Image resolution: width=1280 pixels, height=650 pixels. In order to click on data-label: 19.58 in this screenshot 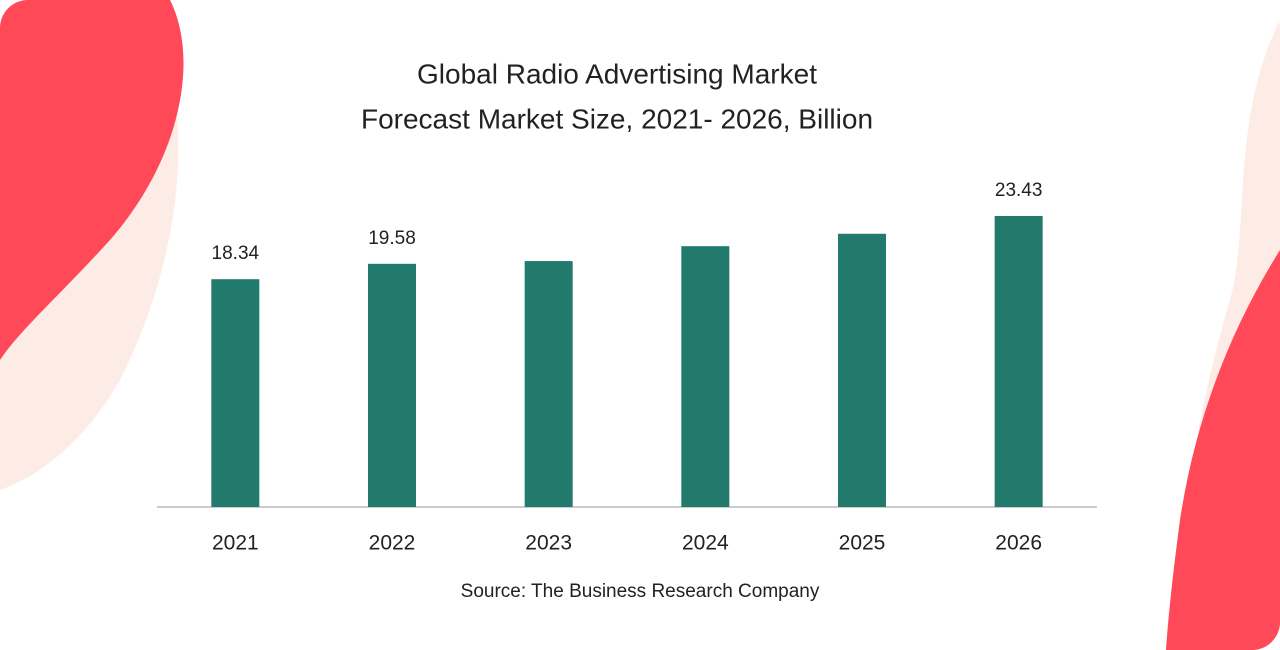, I will do `click(392, 238)`.